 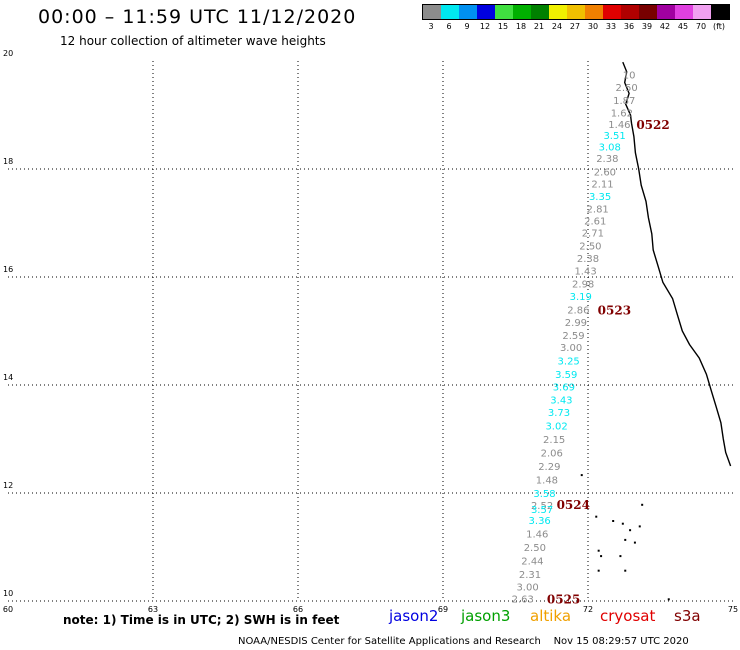 What do you see at coordinates (486, 616) in the screenshot?
I see `satellite-jason3: jason3` at bounding box center [486, 616].